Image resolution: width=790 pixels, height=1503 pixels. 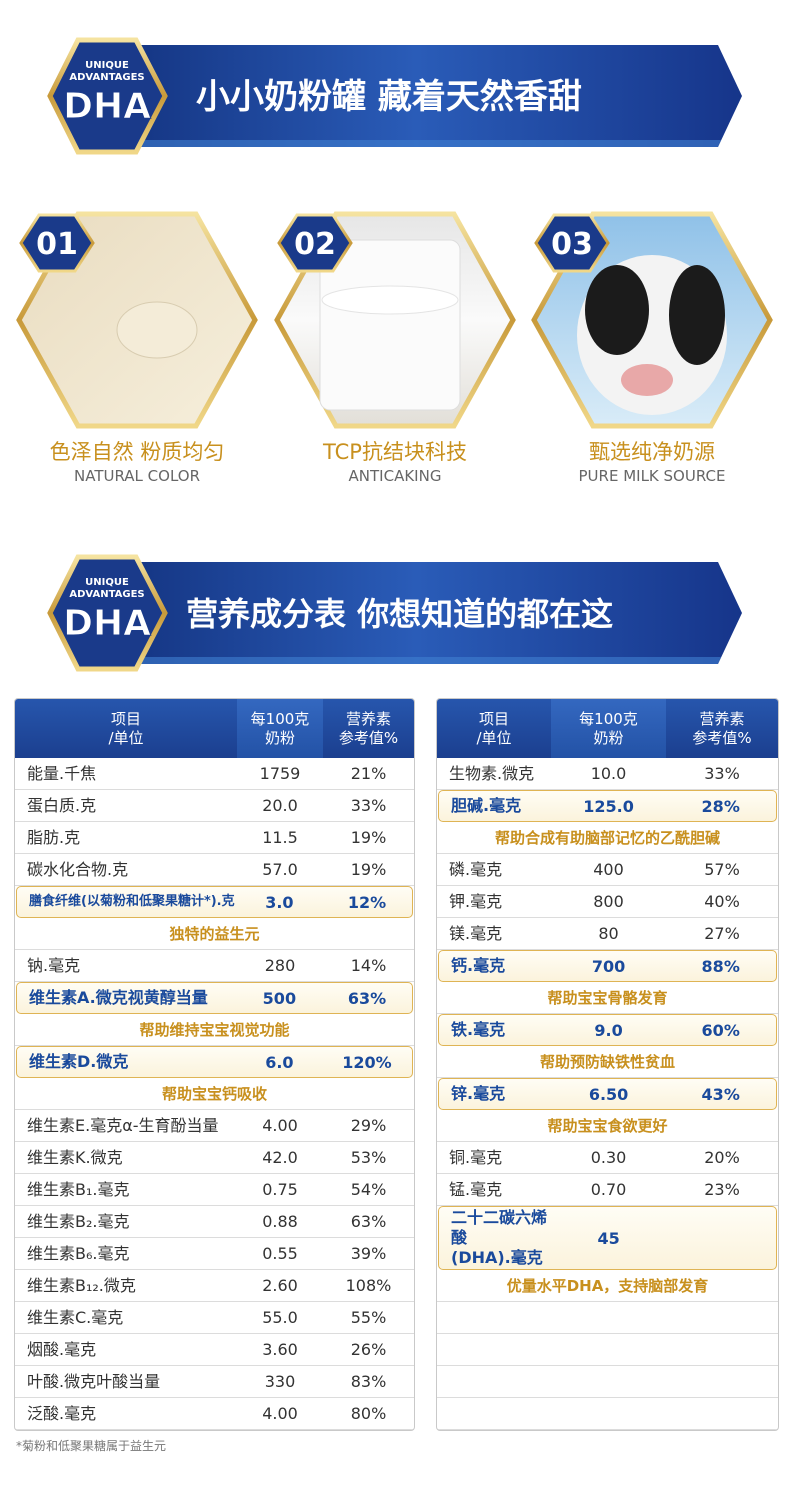 I want to click on note-text: 帮助宝宝钙吸收, so click(x=214, y=1094).